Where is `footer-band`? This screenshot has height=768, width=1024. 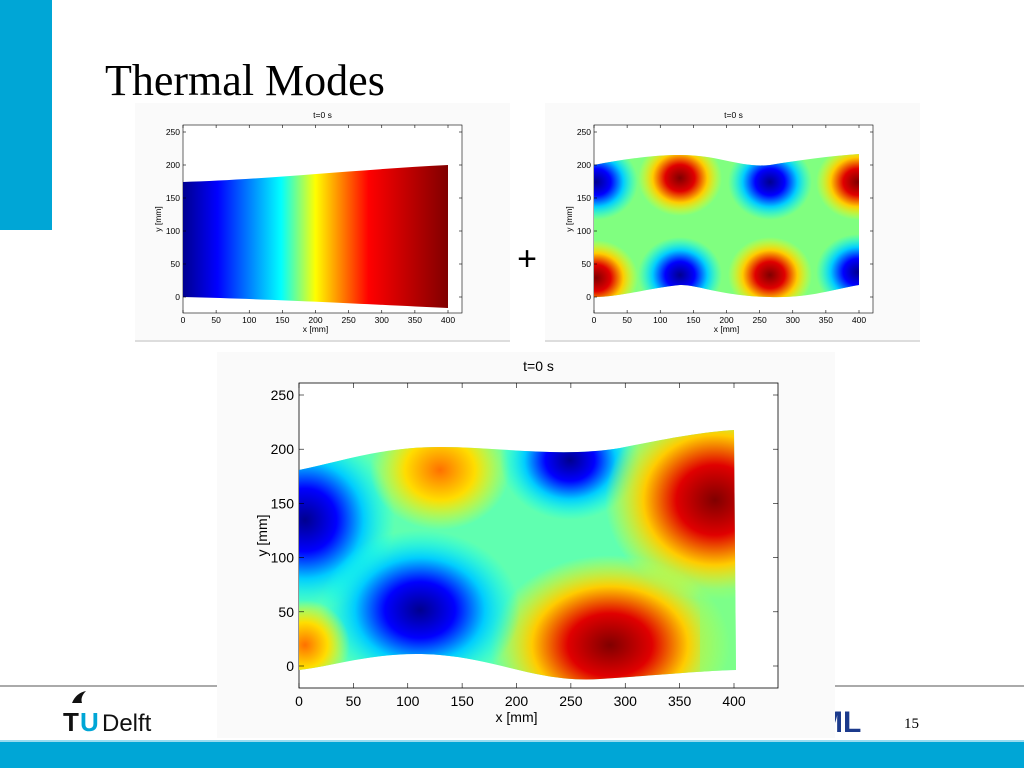 footer-band is located at coordinates (512, 754).